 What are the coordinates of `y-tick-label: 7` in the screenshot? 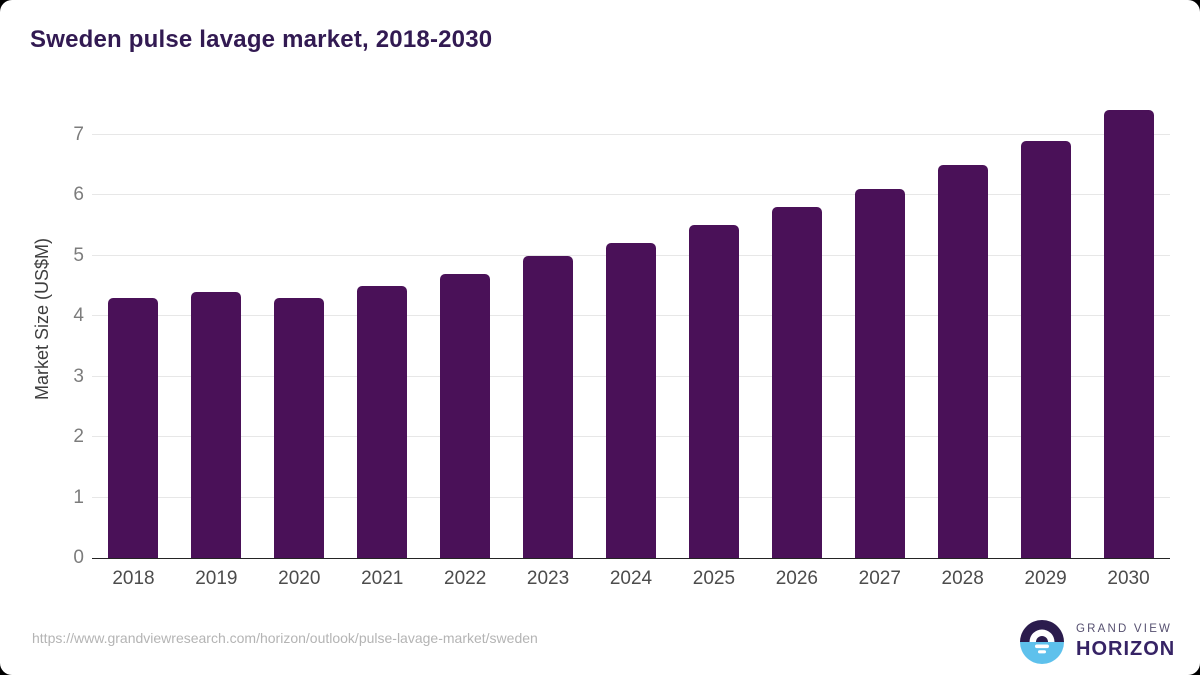 It's located at (78, 134).